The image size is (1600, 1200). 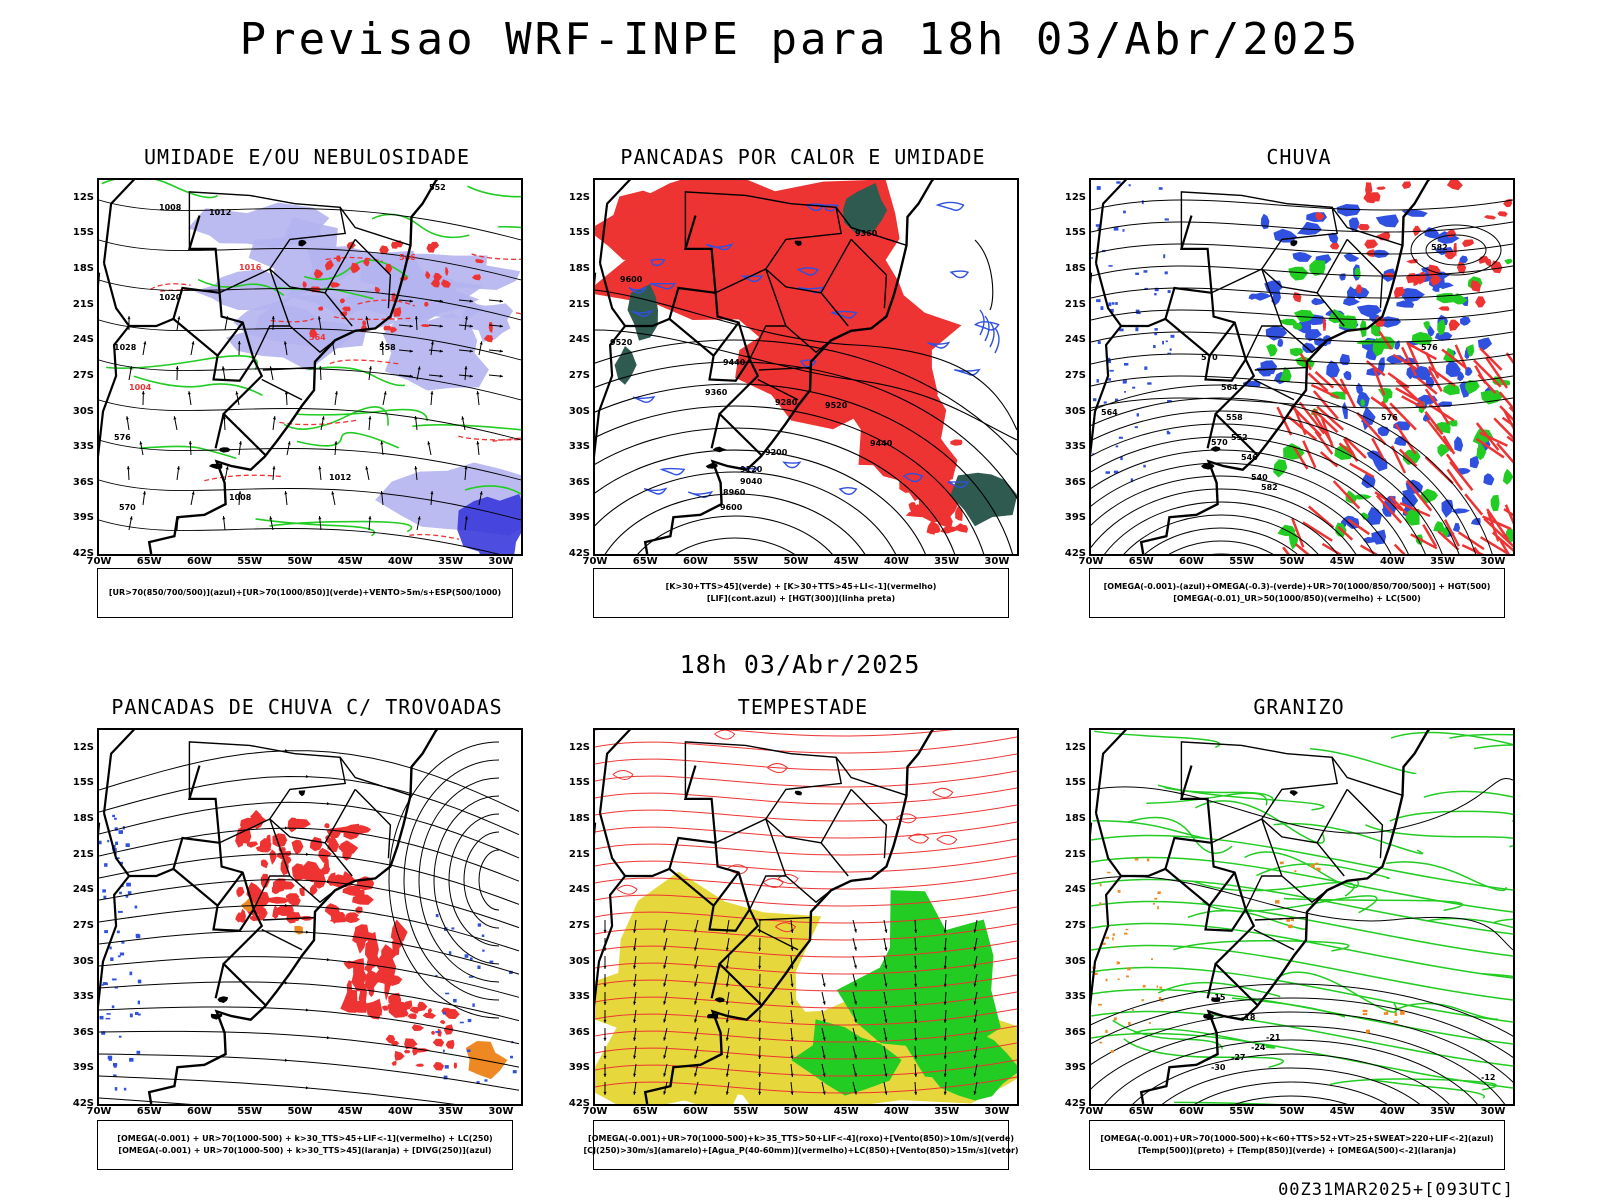 What do you see at coordinates (1302, 367) in the screenshot?
I see `map-plot: 582 576 570 564 558 552 546 540 582 576 570 564` at bounding box center [1302, 367].